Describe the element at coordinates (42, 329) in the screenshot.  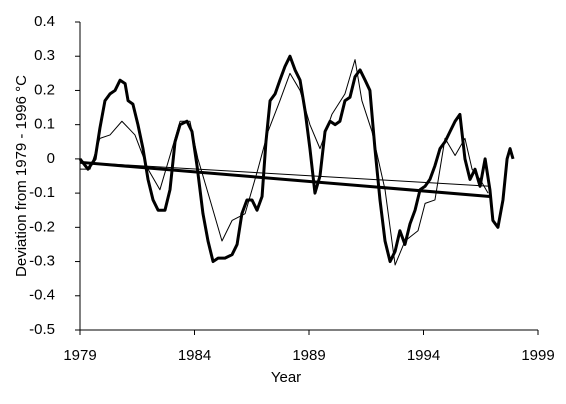
I see `y-tick-label: -0.5` at that location.